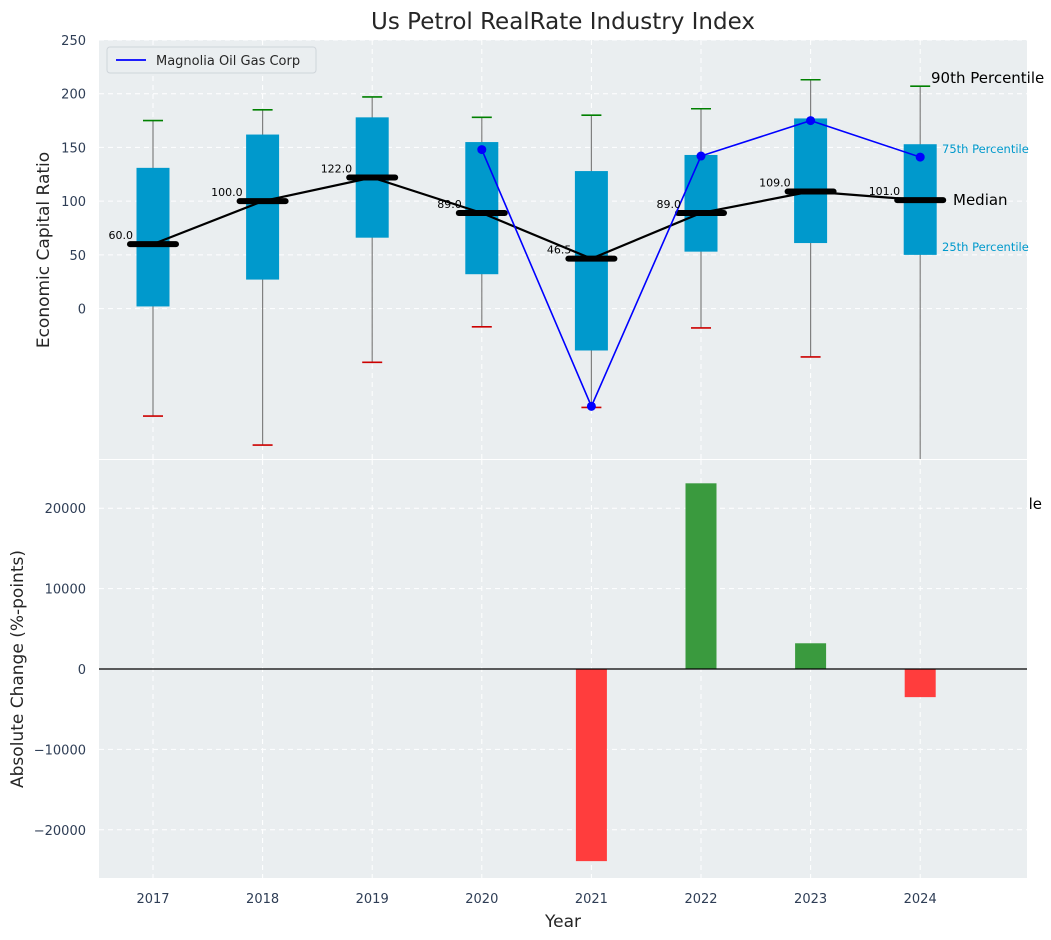  Describe the element at coordinates (372, 899) in the screenshot. I see `x-tick-label: 2019` at that location.